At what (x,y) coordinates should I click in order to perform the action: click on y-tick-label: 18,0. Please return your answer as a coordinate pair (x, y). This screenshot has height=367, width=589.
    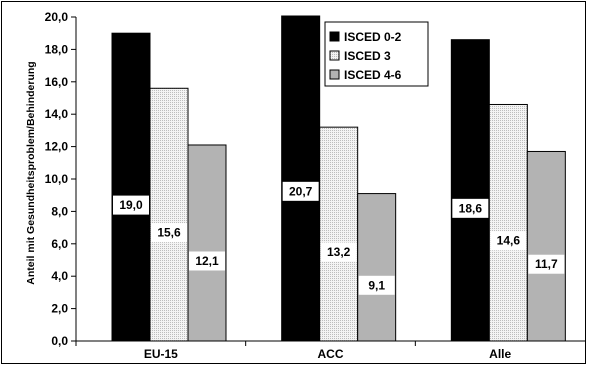
    Looking at the image, I should click on (57, 49).